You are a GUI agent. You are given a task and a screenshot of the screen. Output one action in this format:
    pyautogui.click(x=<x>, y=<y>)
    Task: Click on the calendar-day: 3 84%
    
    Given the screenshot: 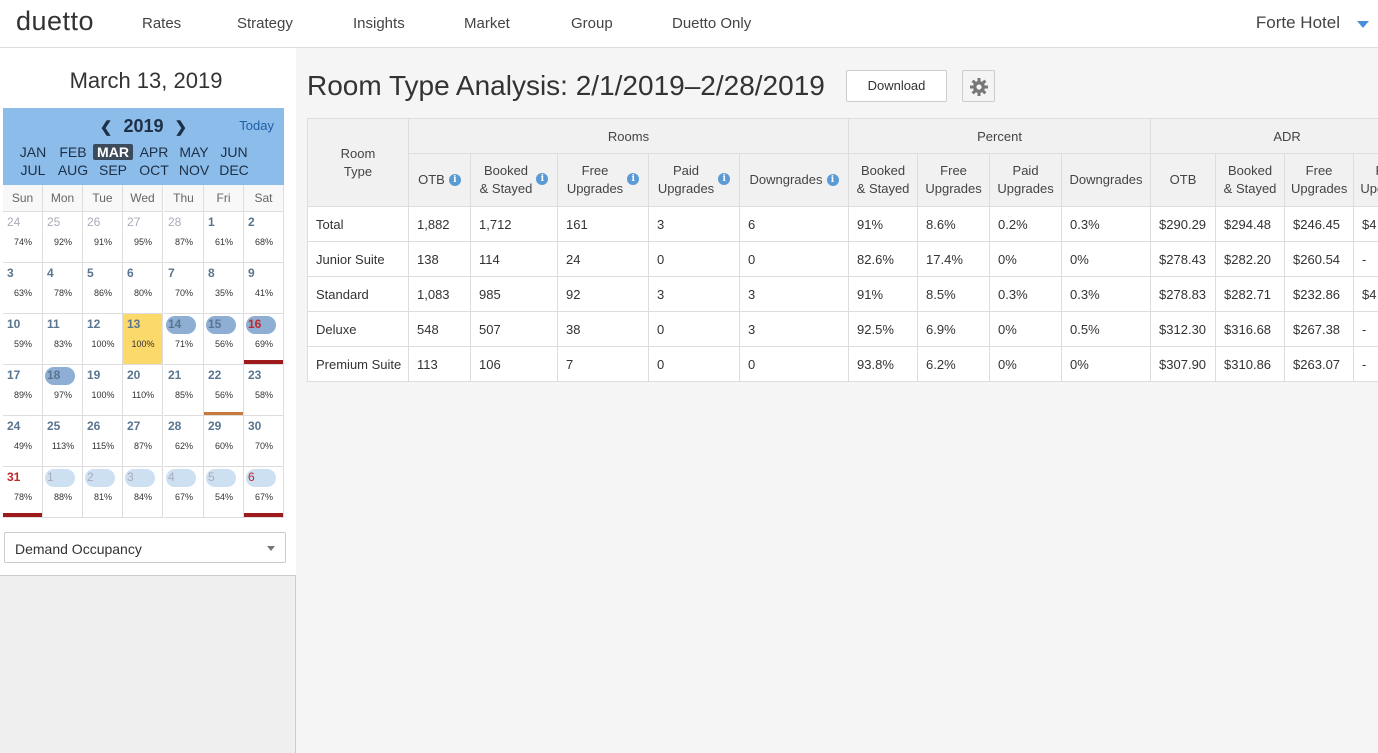 What is the action you would take?
    pyautogui.click(x=143, y=492)
    